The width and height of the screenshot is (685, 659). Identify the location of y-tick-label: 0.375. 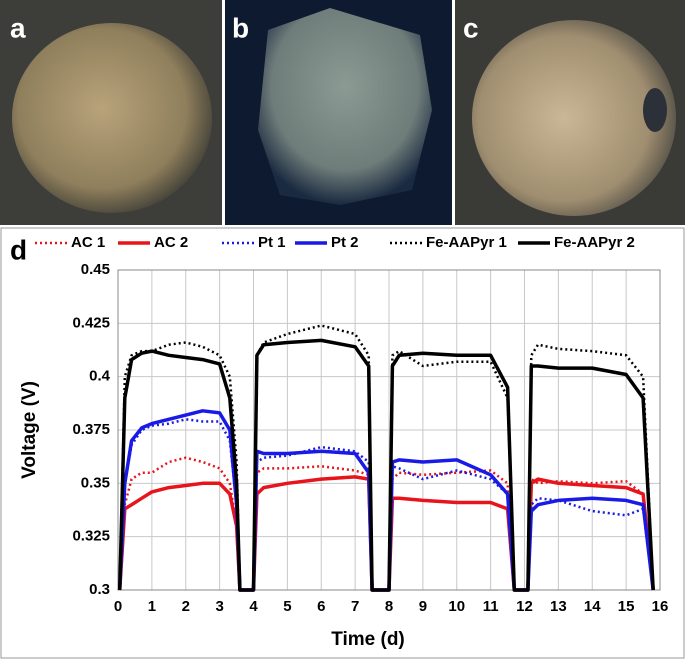
(91, 429).